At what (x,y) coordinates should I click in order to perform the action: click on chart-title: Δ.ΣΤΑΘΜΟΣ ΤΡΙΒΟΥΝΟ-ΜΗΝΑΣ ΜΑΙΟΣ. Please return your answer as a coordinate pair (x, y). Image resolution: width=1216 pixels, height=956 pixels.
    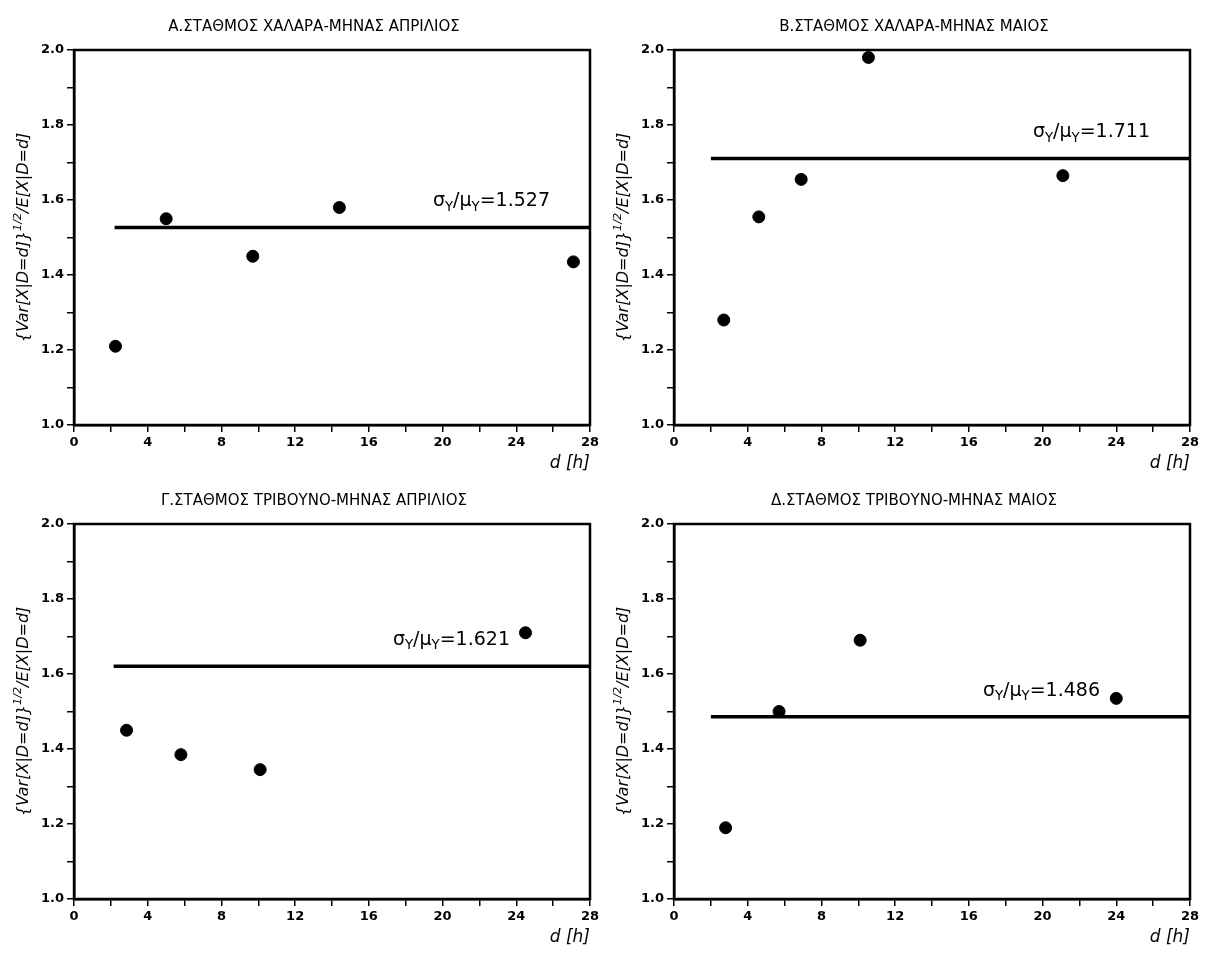
    Looking at the image, I should click on (914, 499).